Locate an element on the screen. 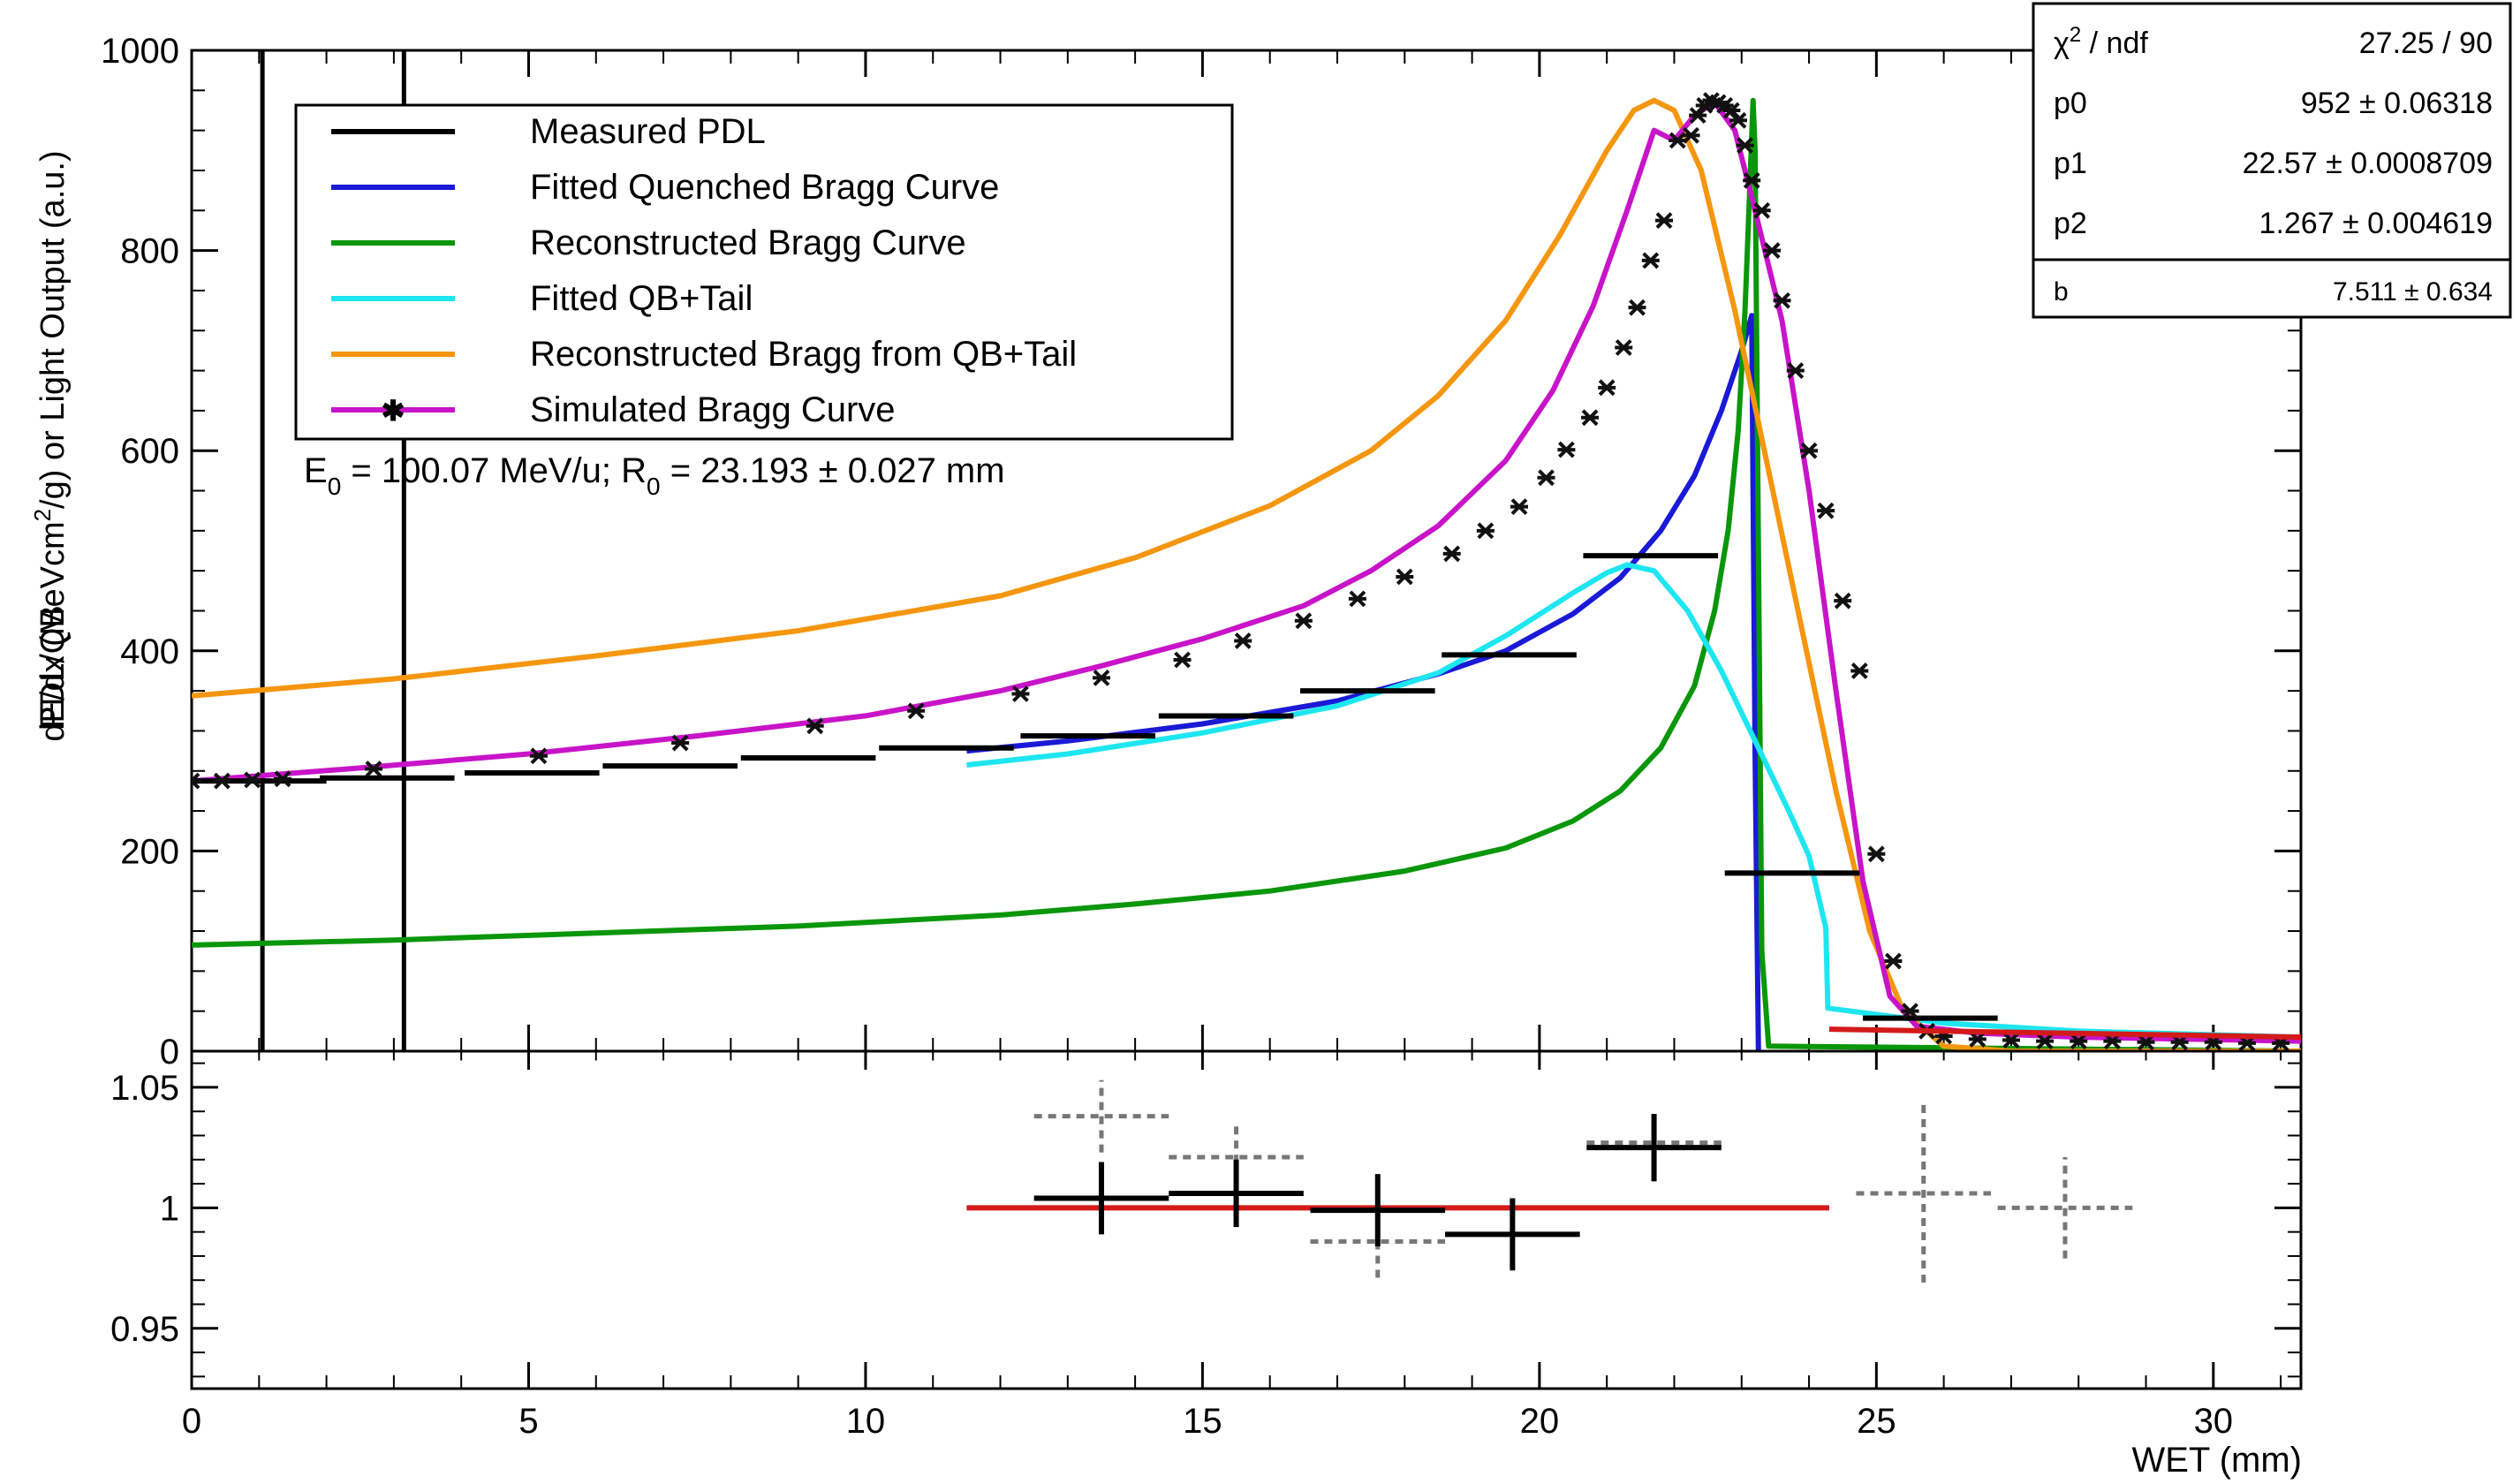 This screenshot has width=2520, height=1484. legend-label: Fitted QB+Tail is located at coordinates (641, 298).